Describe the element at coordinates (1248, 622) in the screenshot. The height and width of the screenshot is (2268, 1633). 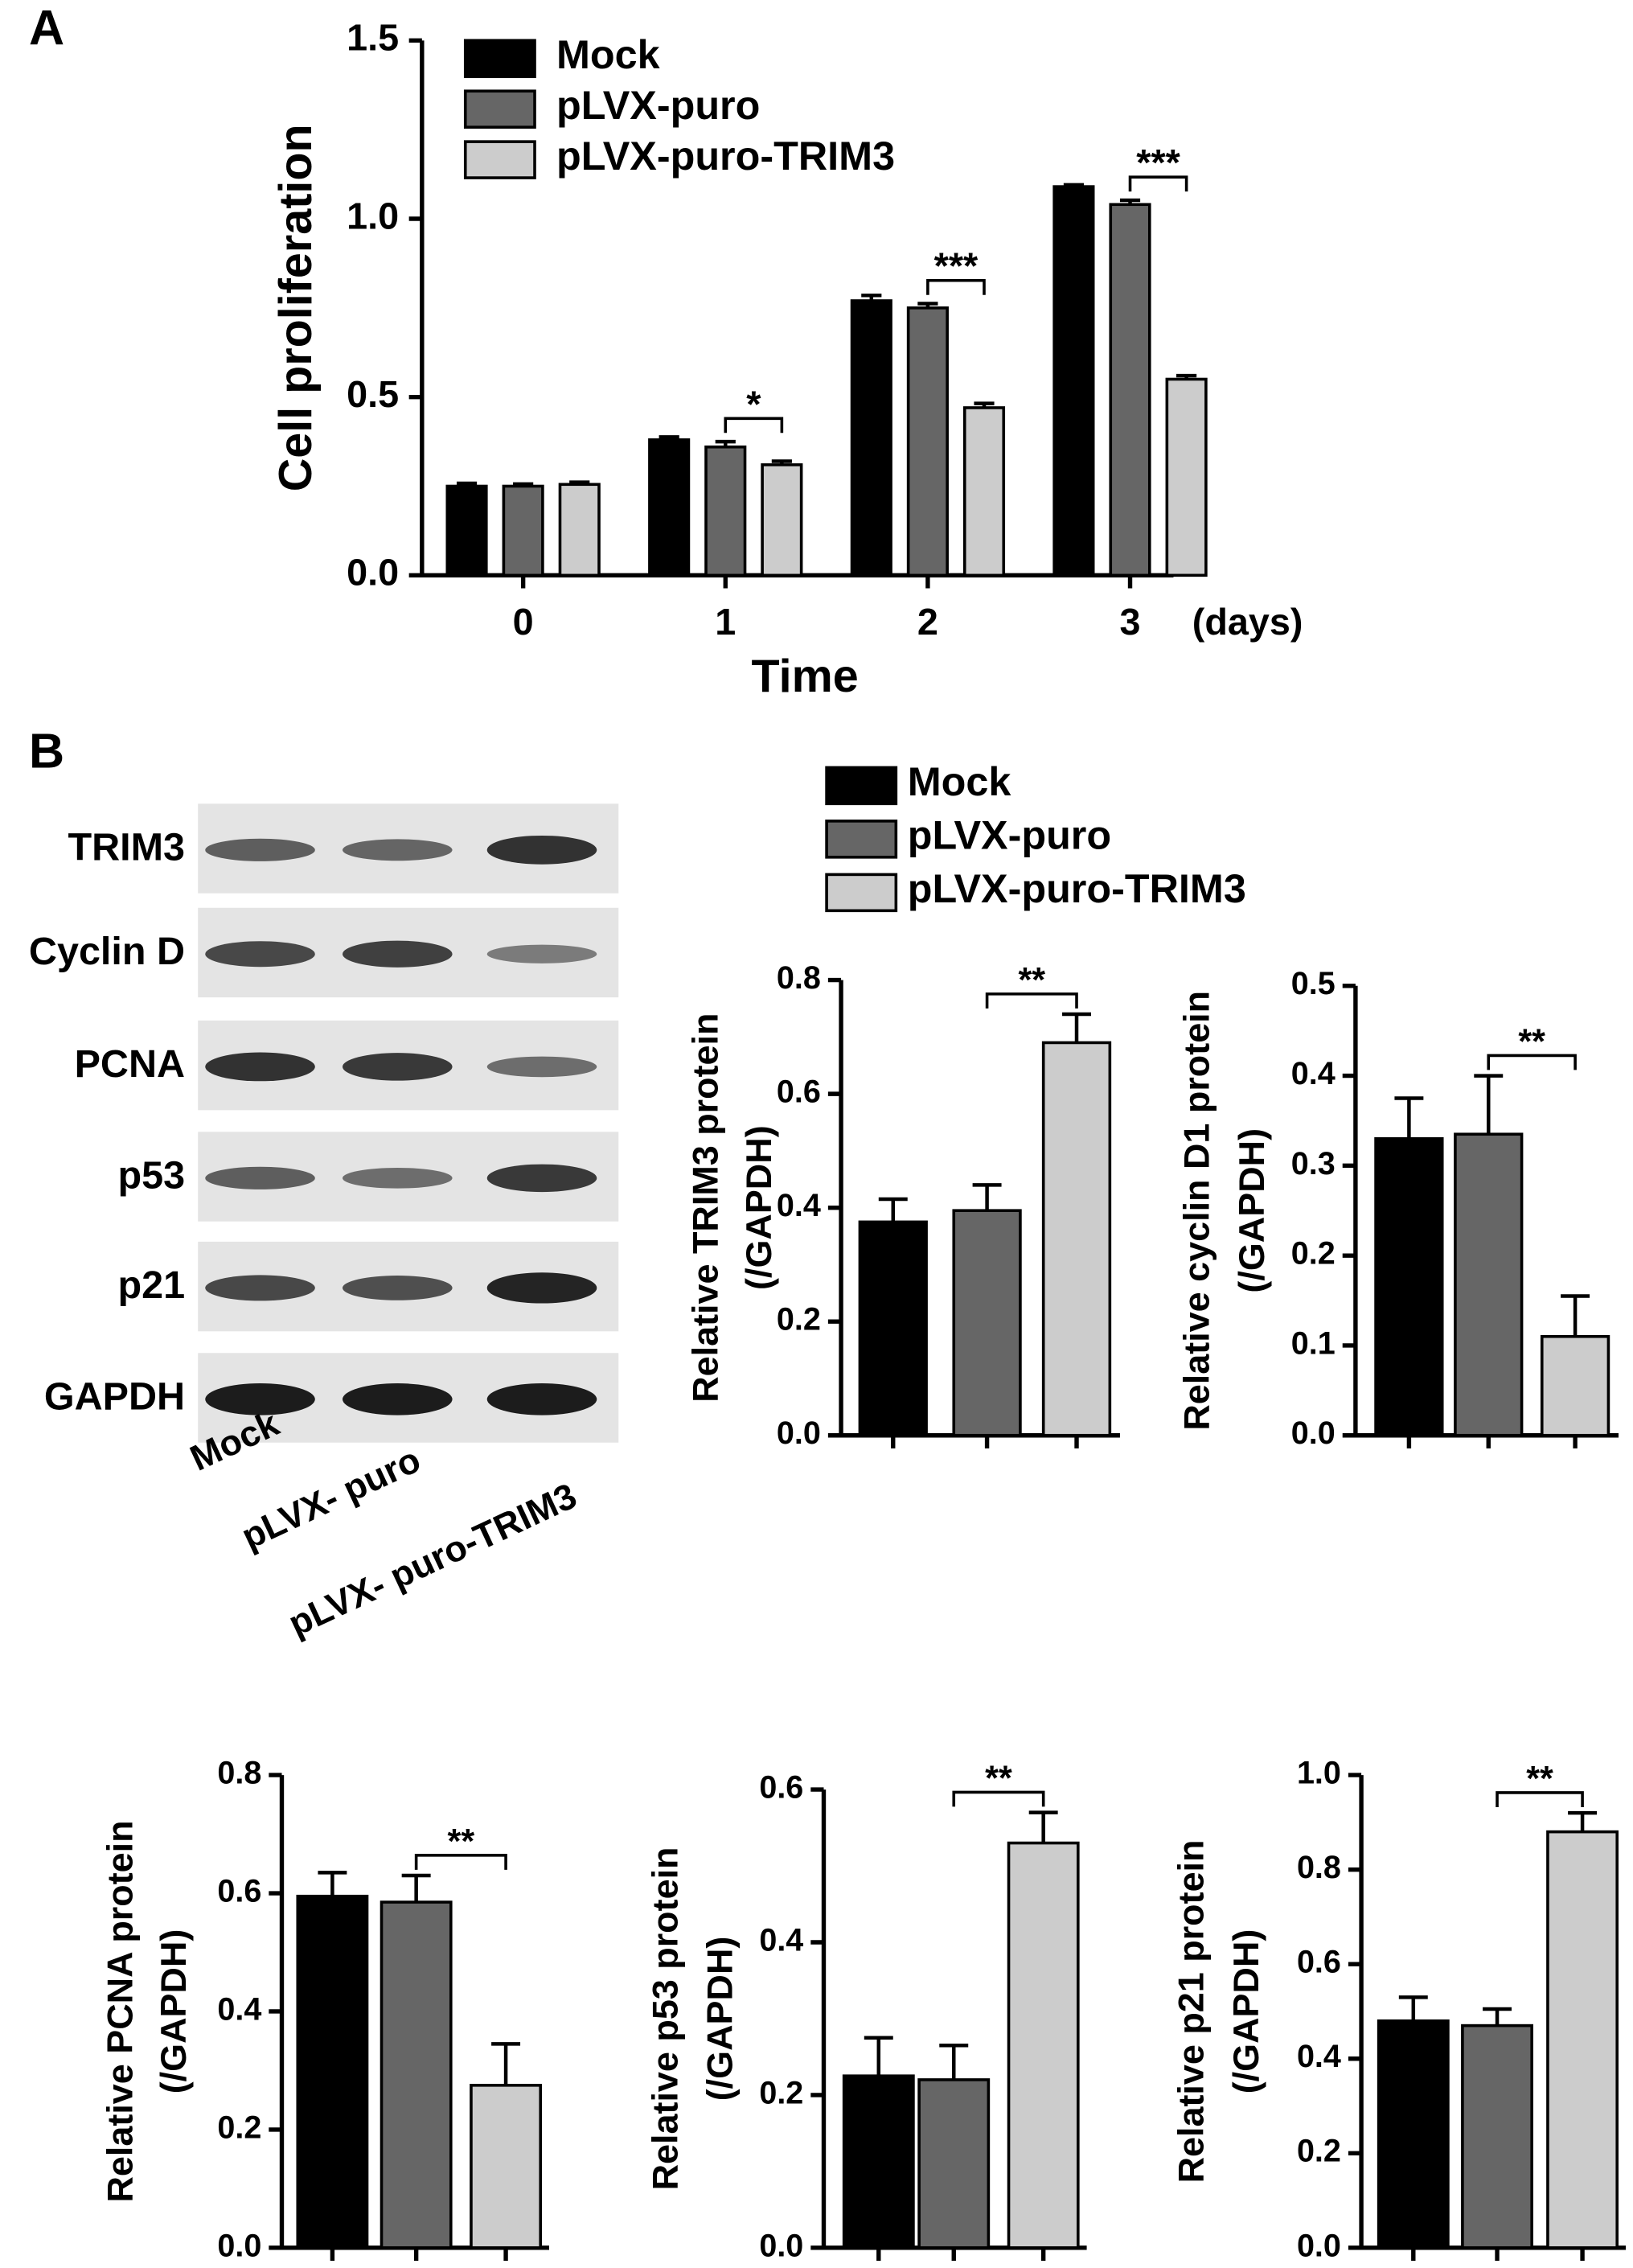
I see `x-unit: (days)` at that location.